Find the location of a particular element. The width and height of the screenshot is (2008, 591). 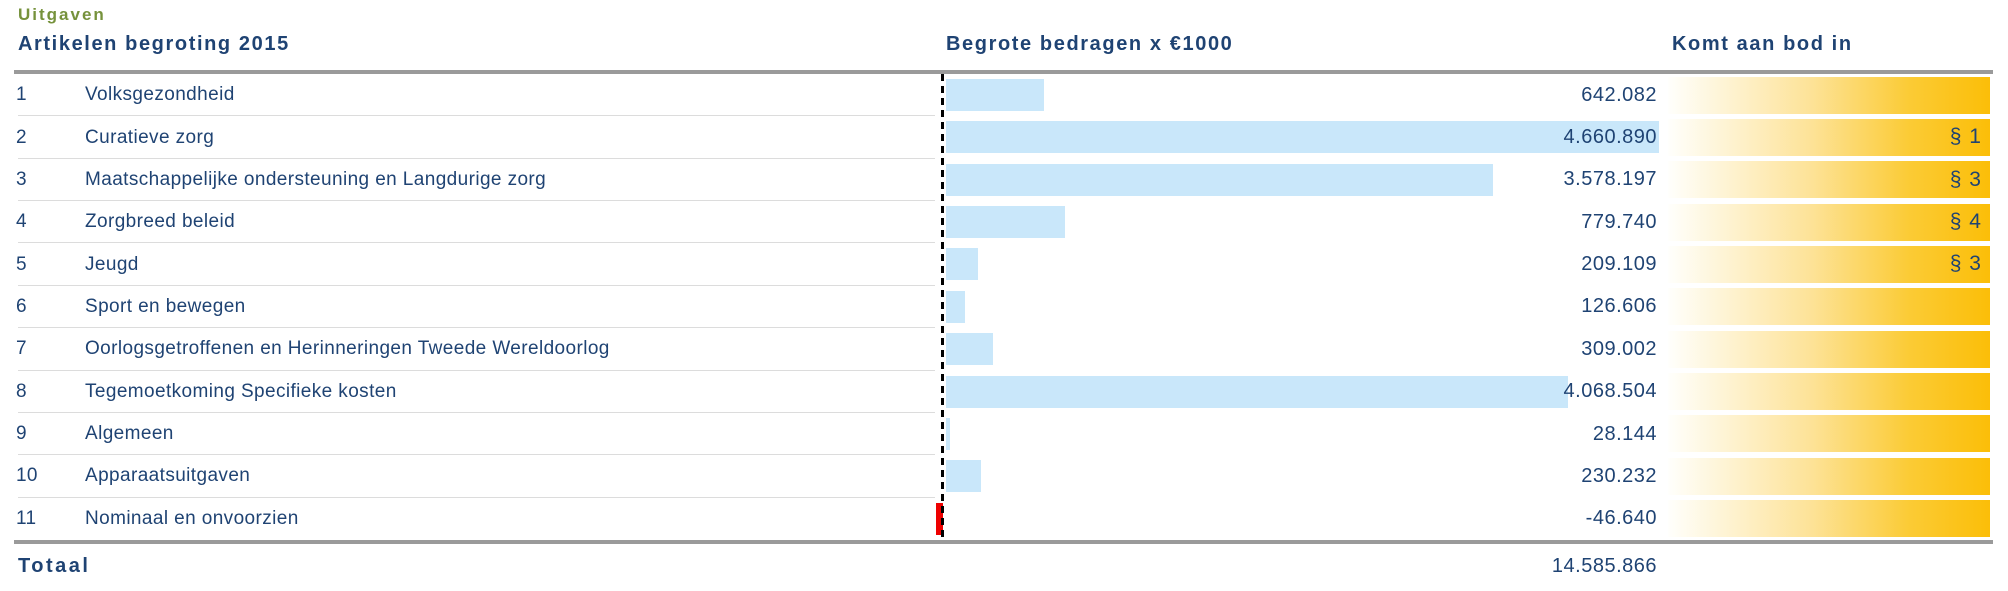

table-row: 1 Volksgezondheid 642.082 is located at coordinates (1004, 95).